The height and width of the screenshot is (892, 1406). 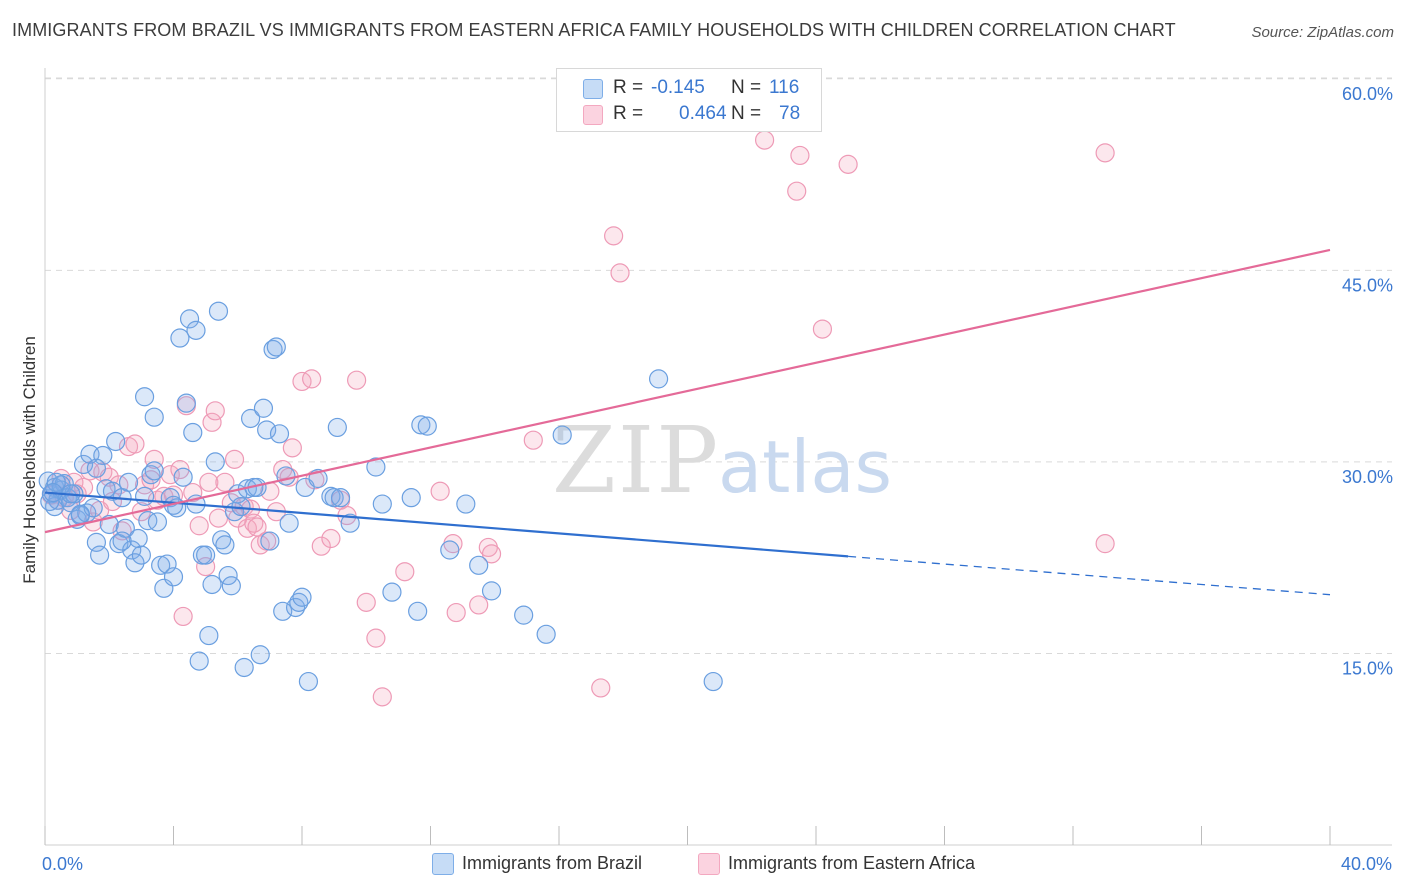 What do you see at coordinates (1367, 94) in the screenshot?
I see `y-tick-label: 60.0%` at bounding box center [1367, 94].